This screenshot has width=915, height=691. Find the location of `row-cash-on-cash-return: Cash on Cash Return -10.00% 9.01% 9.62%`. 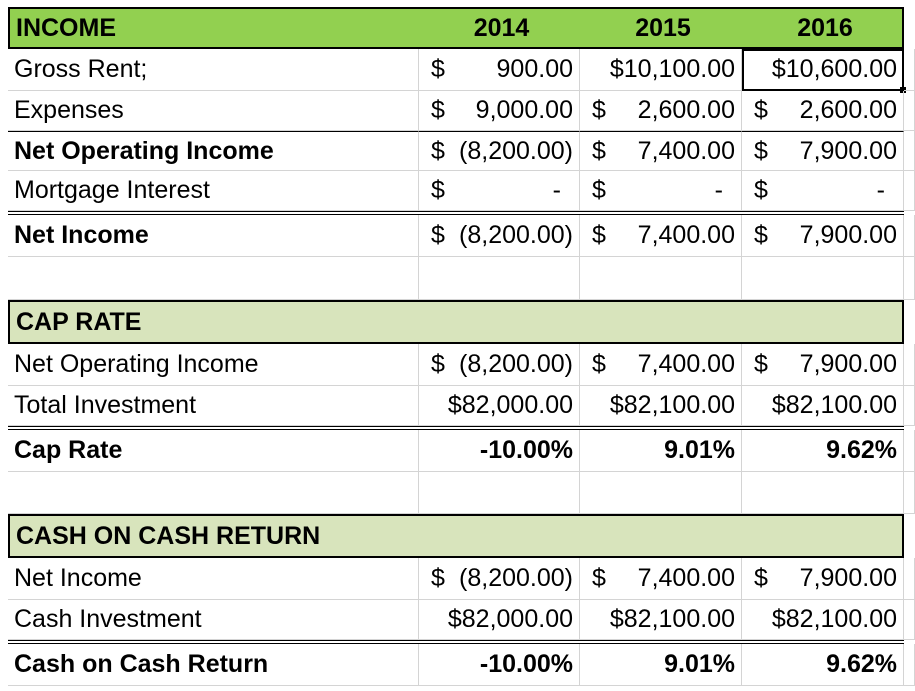

row-cash-on-cash-return: Cash on Cash Return -10.00% 9.01% 9.62% is located at coordinates (457, 665).